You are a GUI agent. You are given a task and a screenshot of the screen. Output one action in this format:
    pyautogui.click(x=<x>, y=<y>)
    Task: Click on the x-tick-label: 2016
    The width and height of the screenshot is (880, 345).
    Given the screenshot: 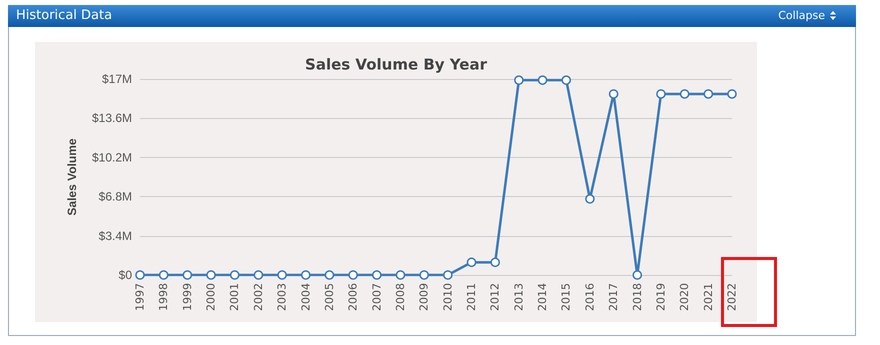 What is the action you would take?
    pyautogui.click(x=589, y=297)
    